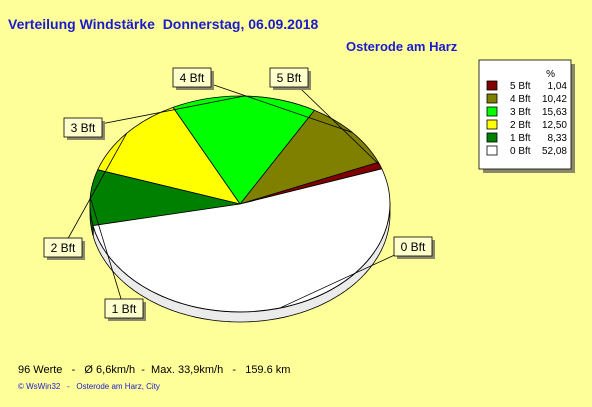  I want to click on legend-header: %, so click(550, 74).